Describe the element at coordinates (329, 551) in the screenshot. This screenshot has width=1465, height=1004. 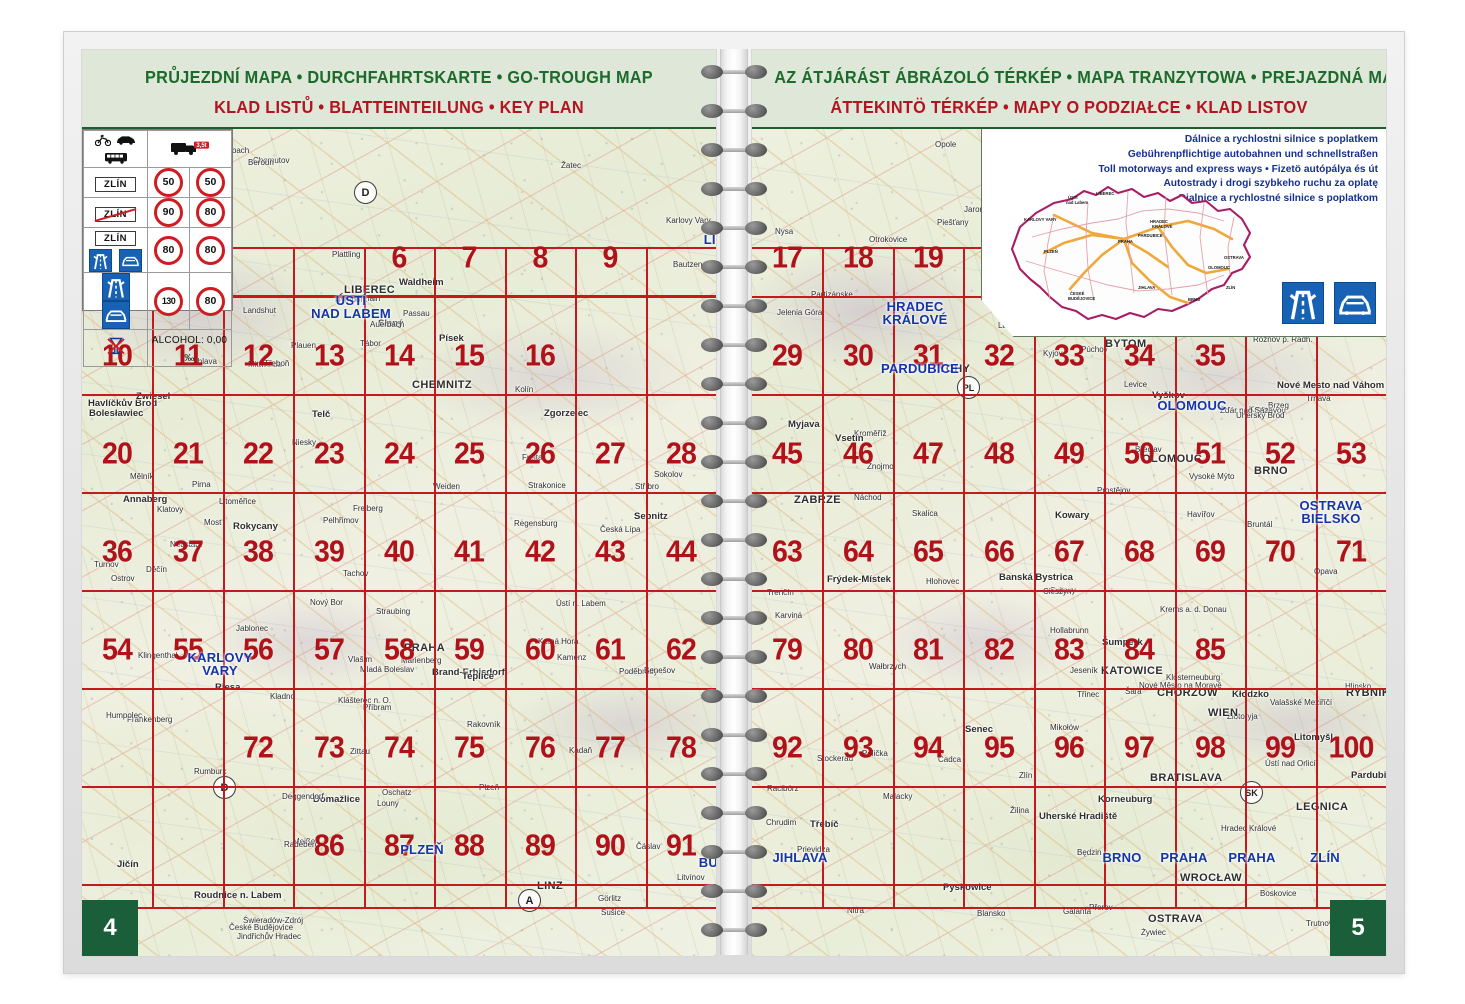
I see `grid-cell-number: 39` at that location.